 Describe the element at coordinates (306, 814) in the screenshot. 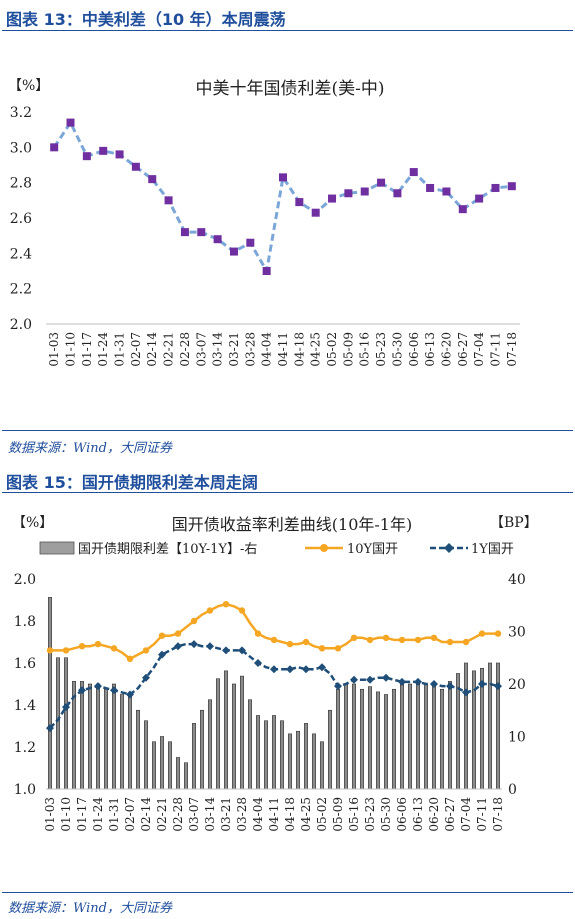

I see `x-tick-label: 04-25` at that location.